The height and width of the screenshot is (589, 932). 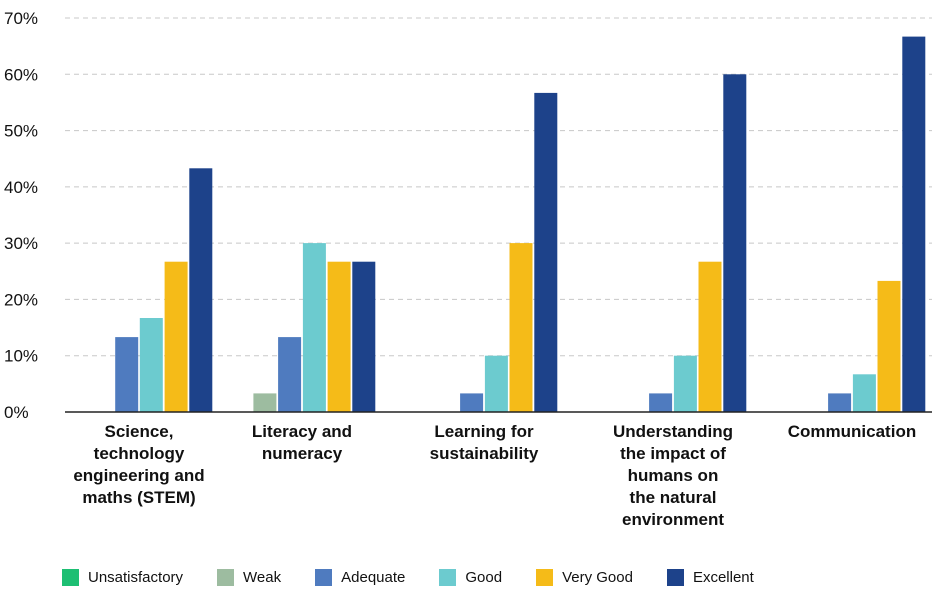 I want to click on y-axis-ticks: 0% 10% 20% 30% 40% 50% 60% 70%, so click(x=21, y=215).